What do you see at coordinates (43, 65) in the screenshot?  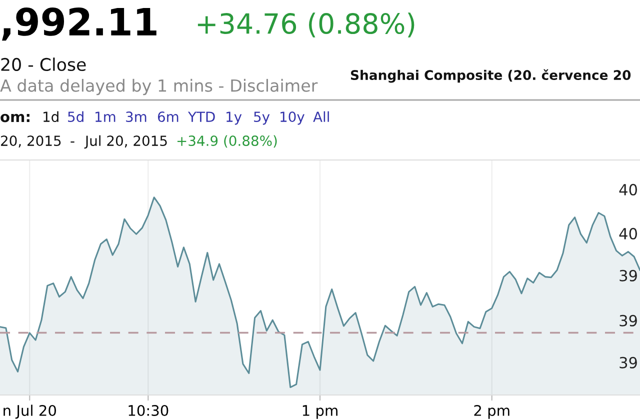 I see `text: 20 - Close` at bounding box center [43, 65].